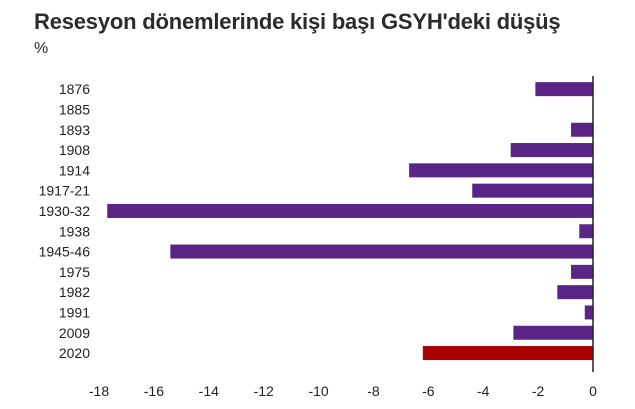  Describe the element at coordinates (209, 391) in the screenshot. I see `x-tick-label-minus14: -14` at that location.